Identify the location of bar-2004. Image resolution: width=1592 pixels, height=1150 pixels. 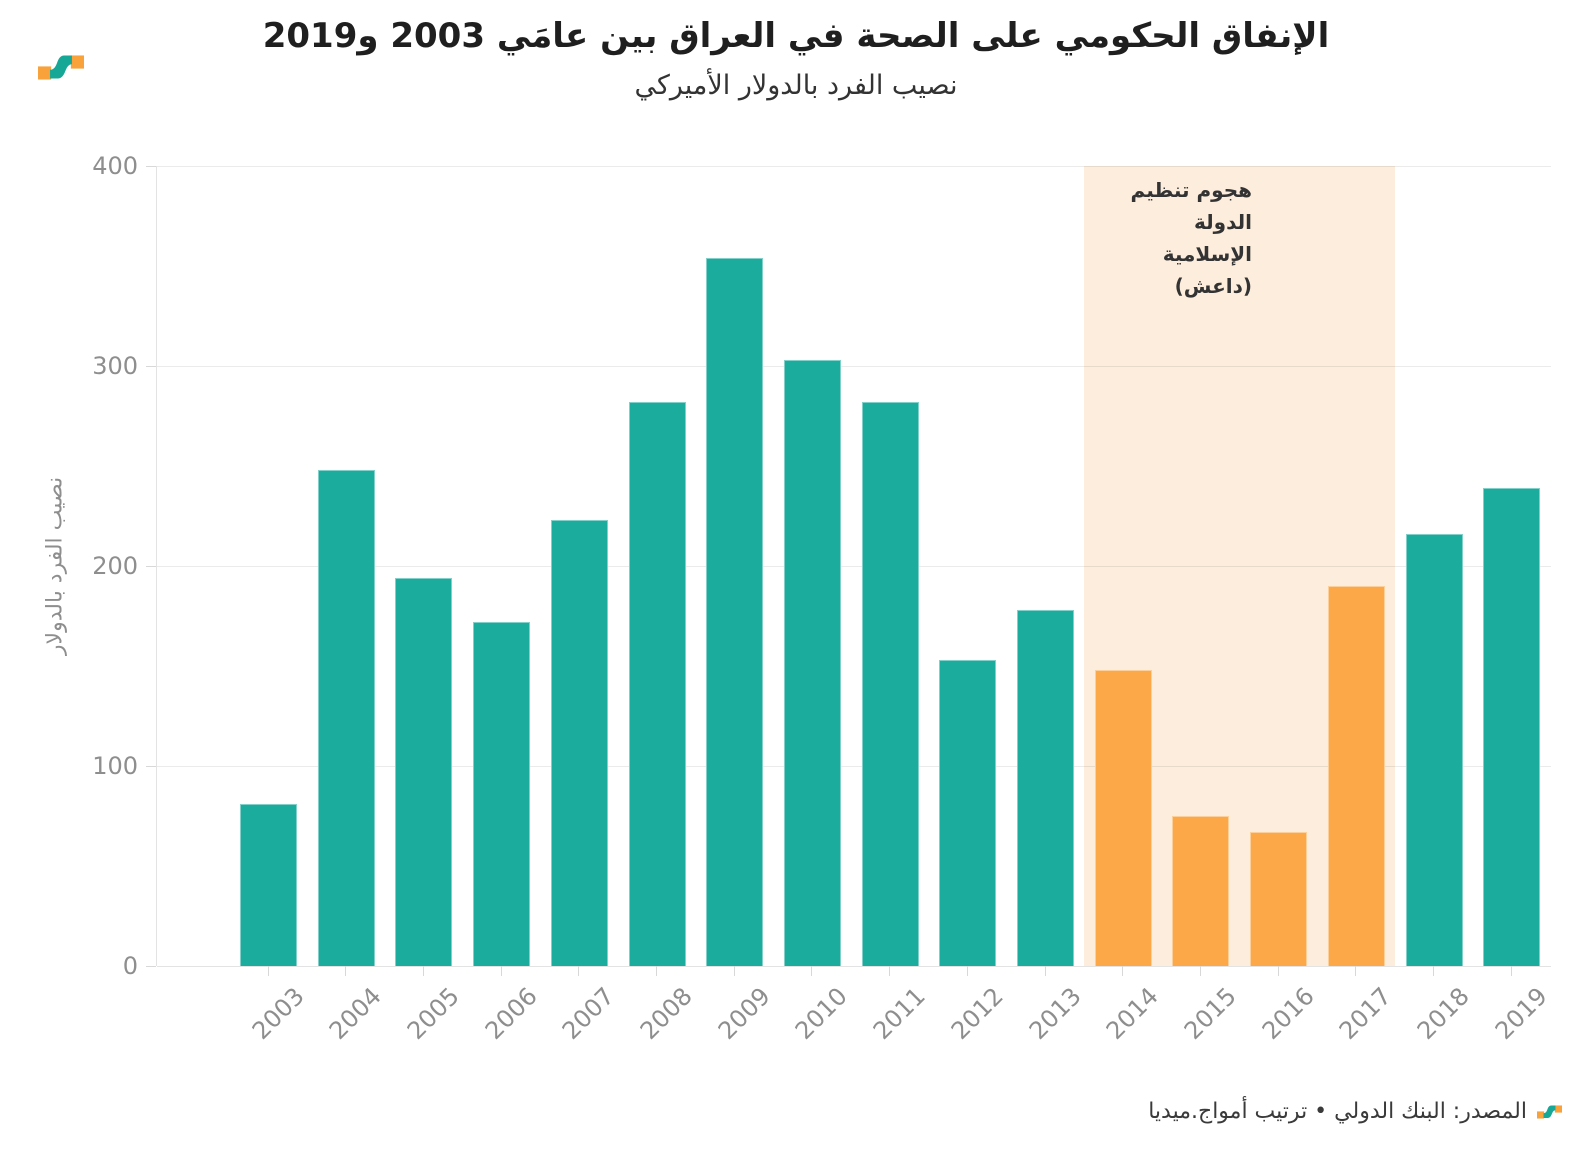
(346, 718).